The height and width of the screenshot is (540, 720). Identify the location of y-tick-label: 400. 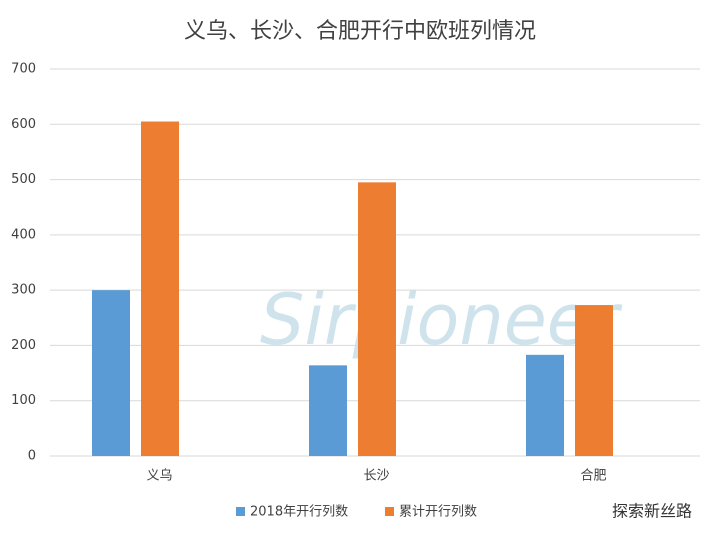
(23, 234).